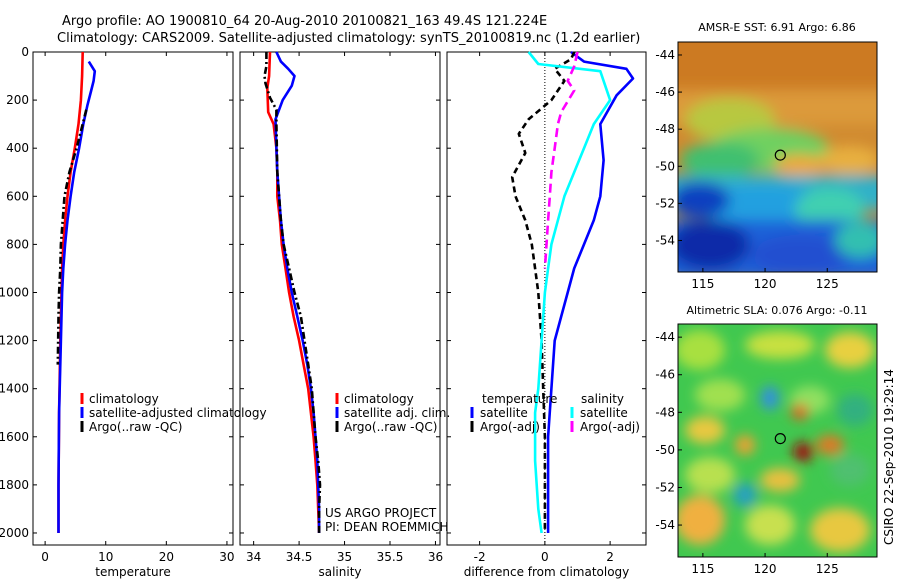 This screenshot has width=900, height=580. Describe the element at coordinates (105, 557) in the screenshot. I see `x-tick-label: 10` at that location.